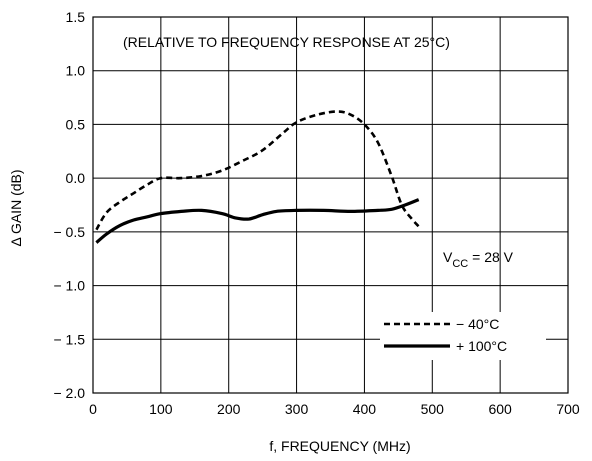  I want to click on legend-background, so click(463, 336).